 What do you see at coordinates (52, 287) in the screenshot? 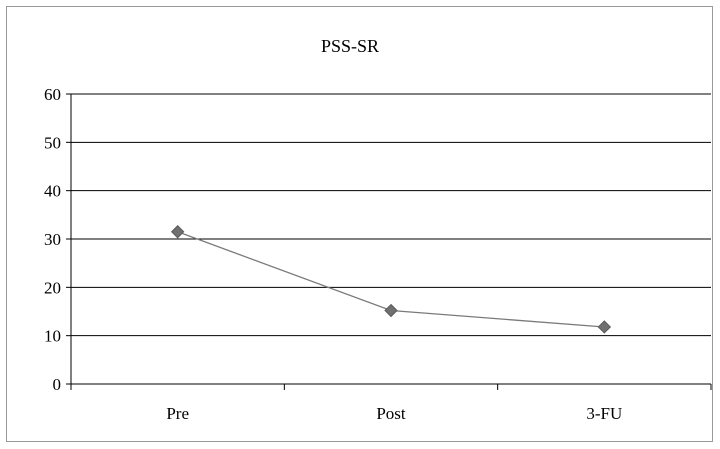
I see `y-tick-label: 20` at bounding box center [52, 287].